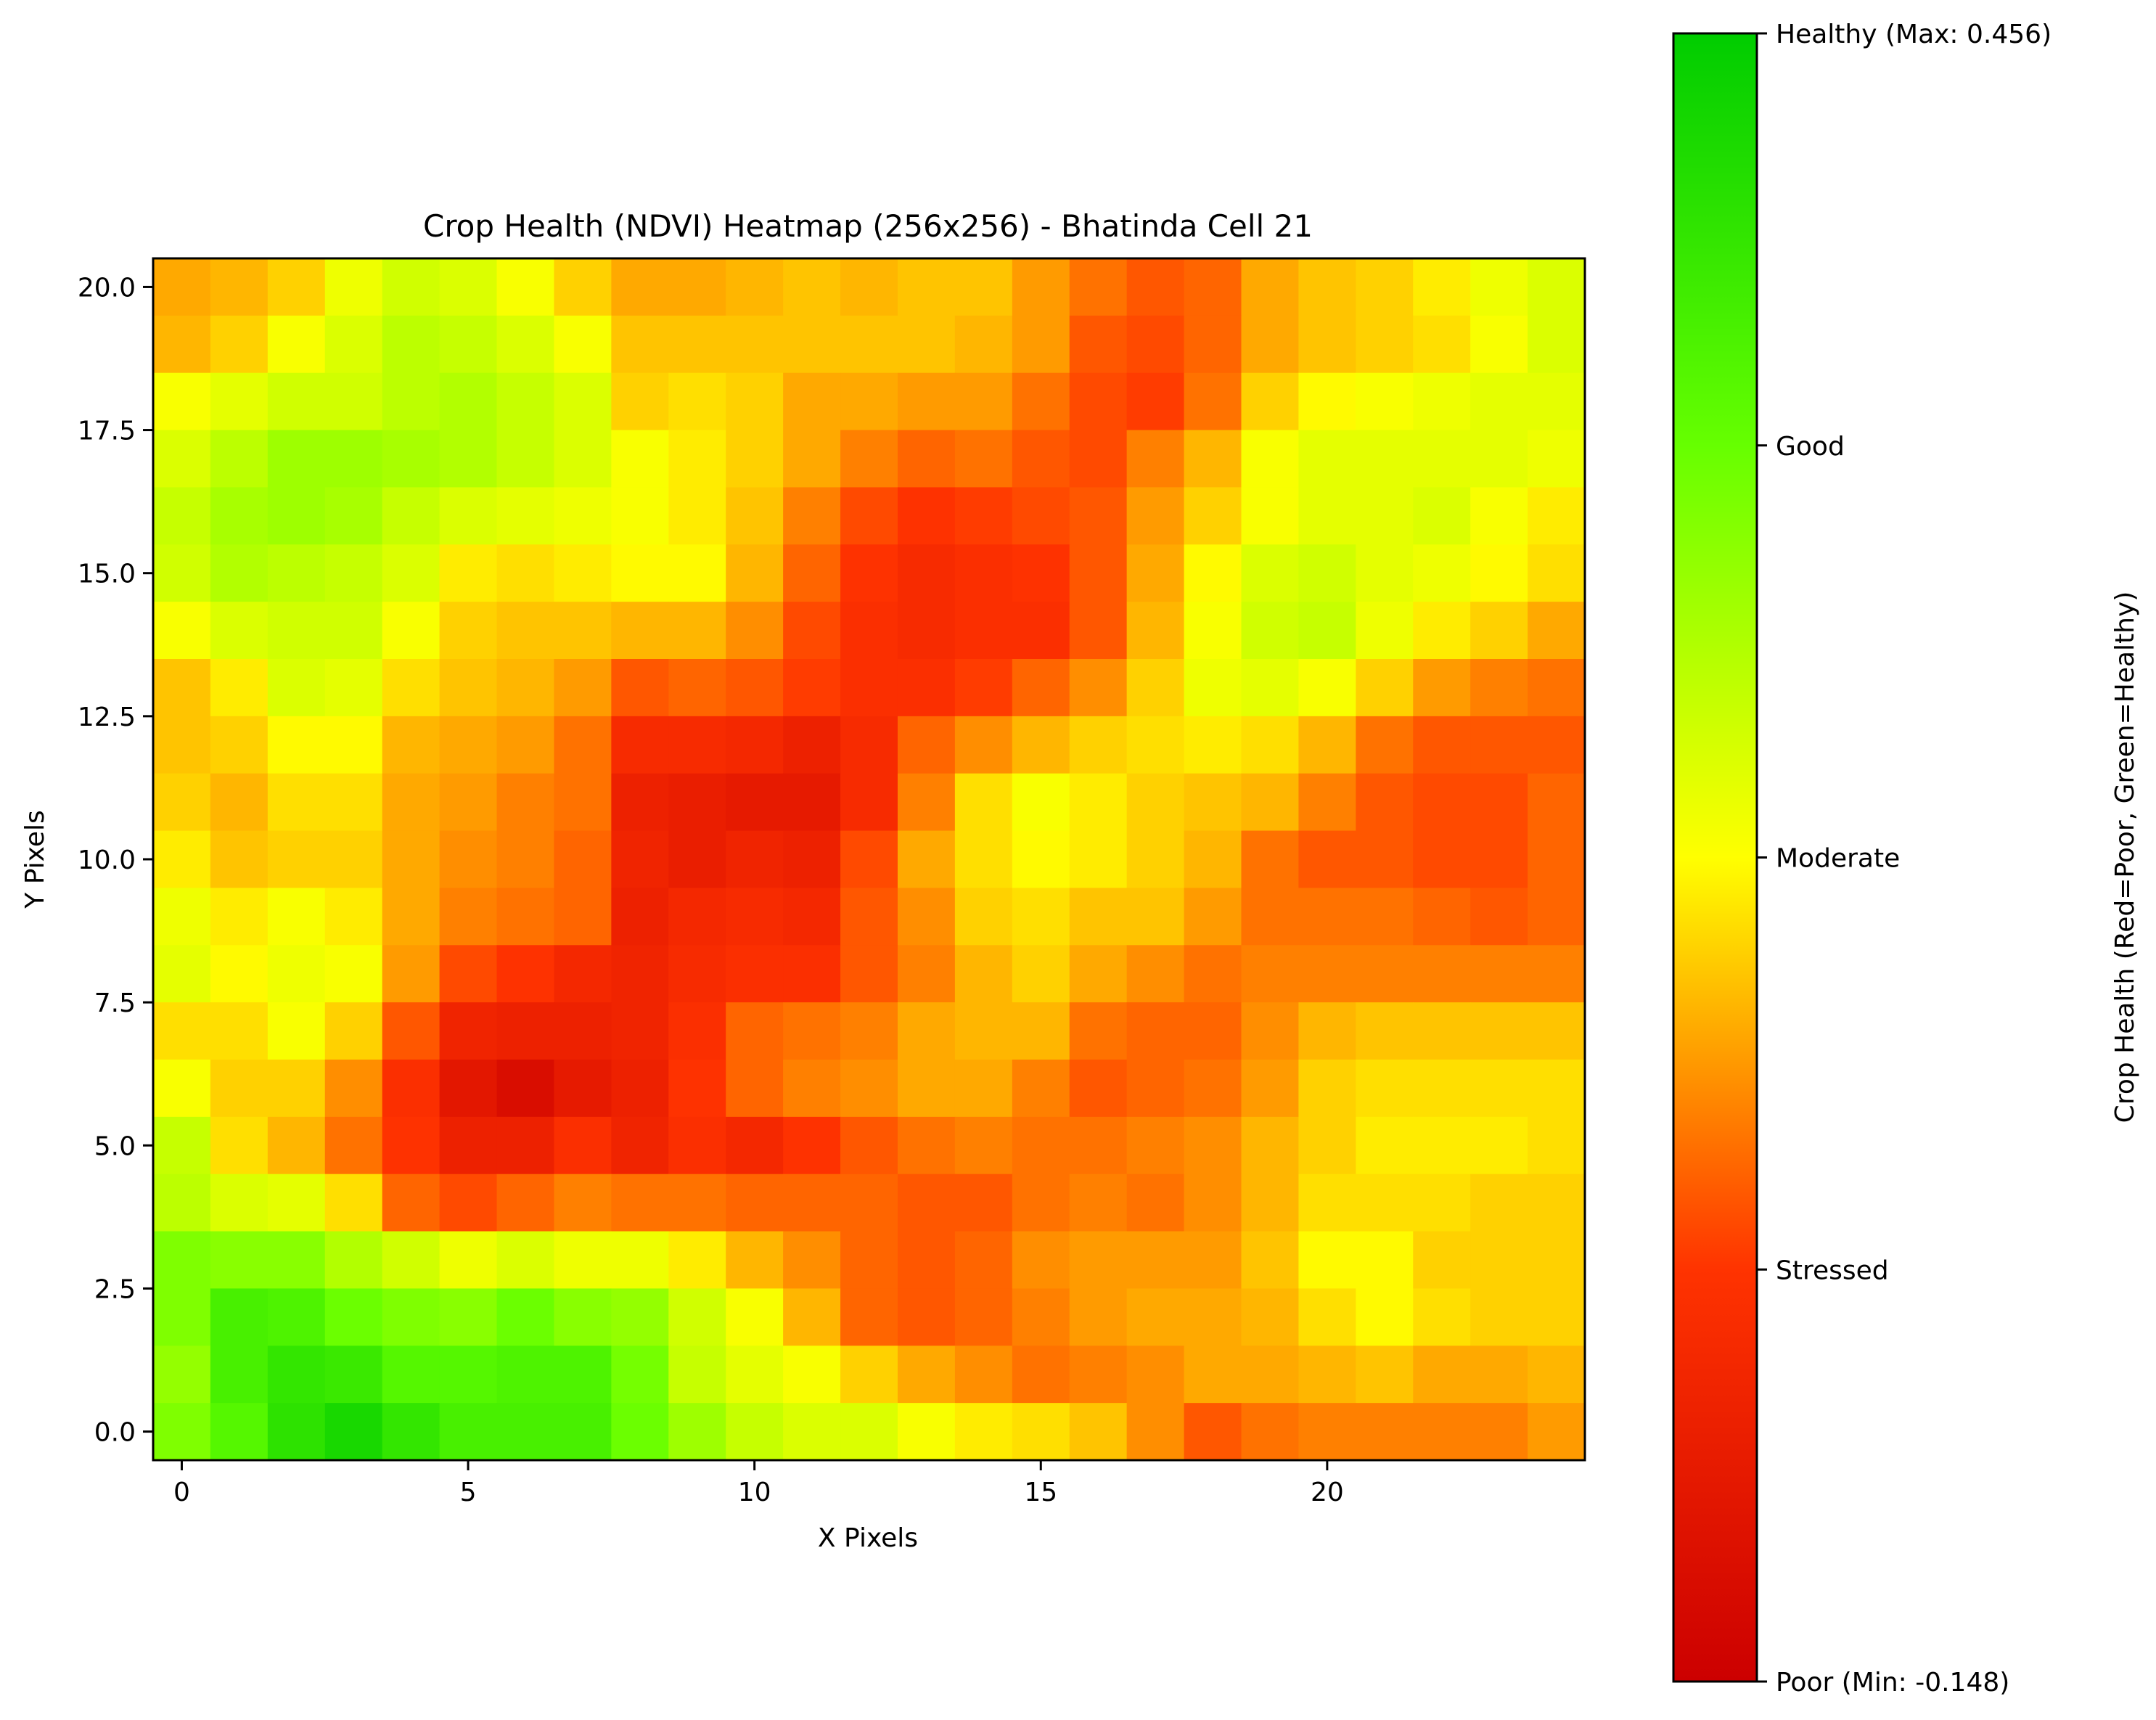  Describe the element at coordinates (181, 1492) in the screenshot. I see `x-tick-label: 0` at that location.